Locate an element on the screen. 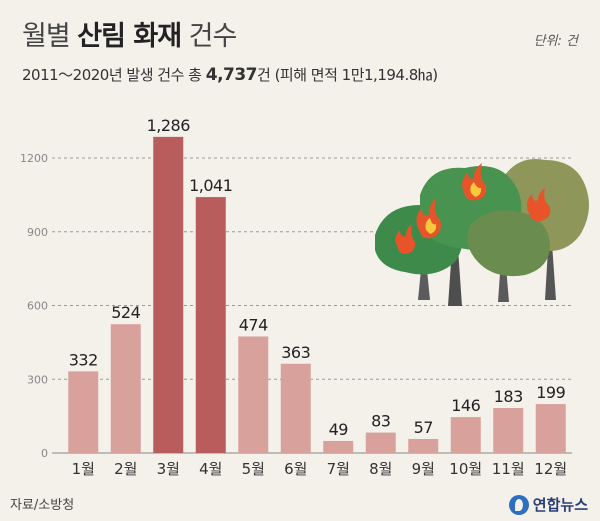  chart-title: 월별 산림 화재 건수 is located at coordinates (130, 33).